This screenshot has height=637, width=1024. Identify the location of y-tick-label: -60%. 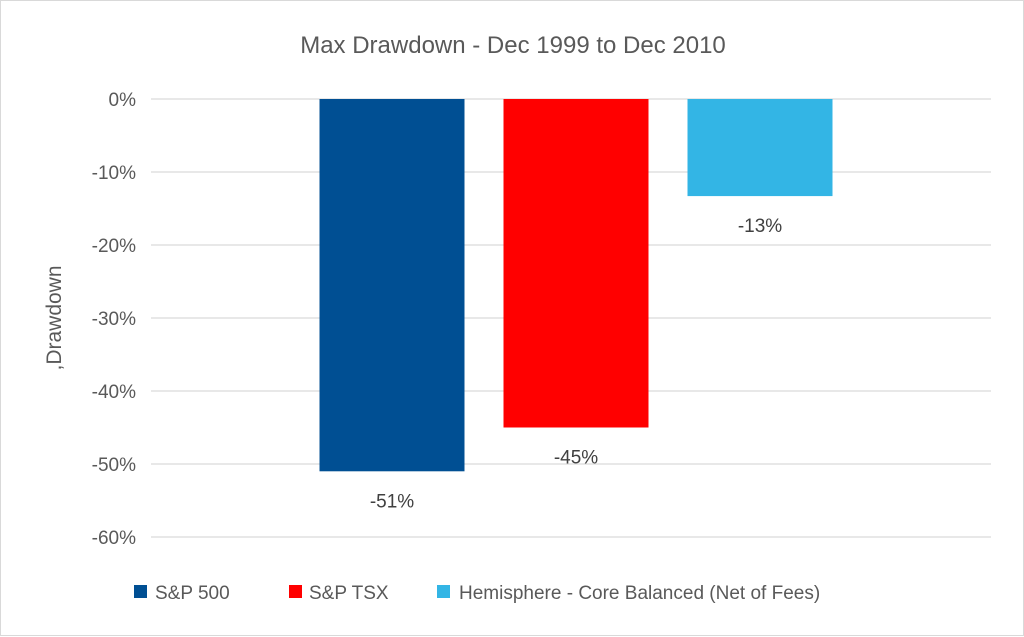
(114, 538).